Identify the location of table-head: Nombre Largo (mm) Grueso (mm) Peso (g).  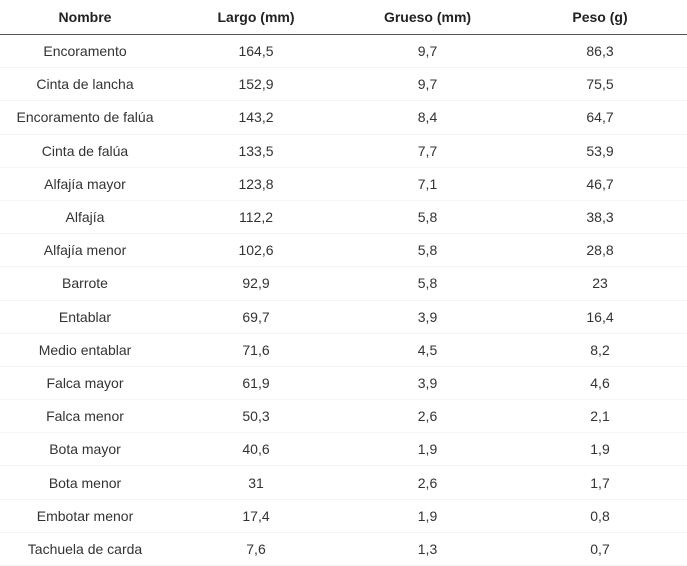
(343, 17).